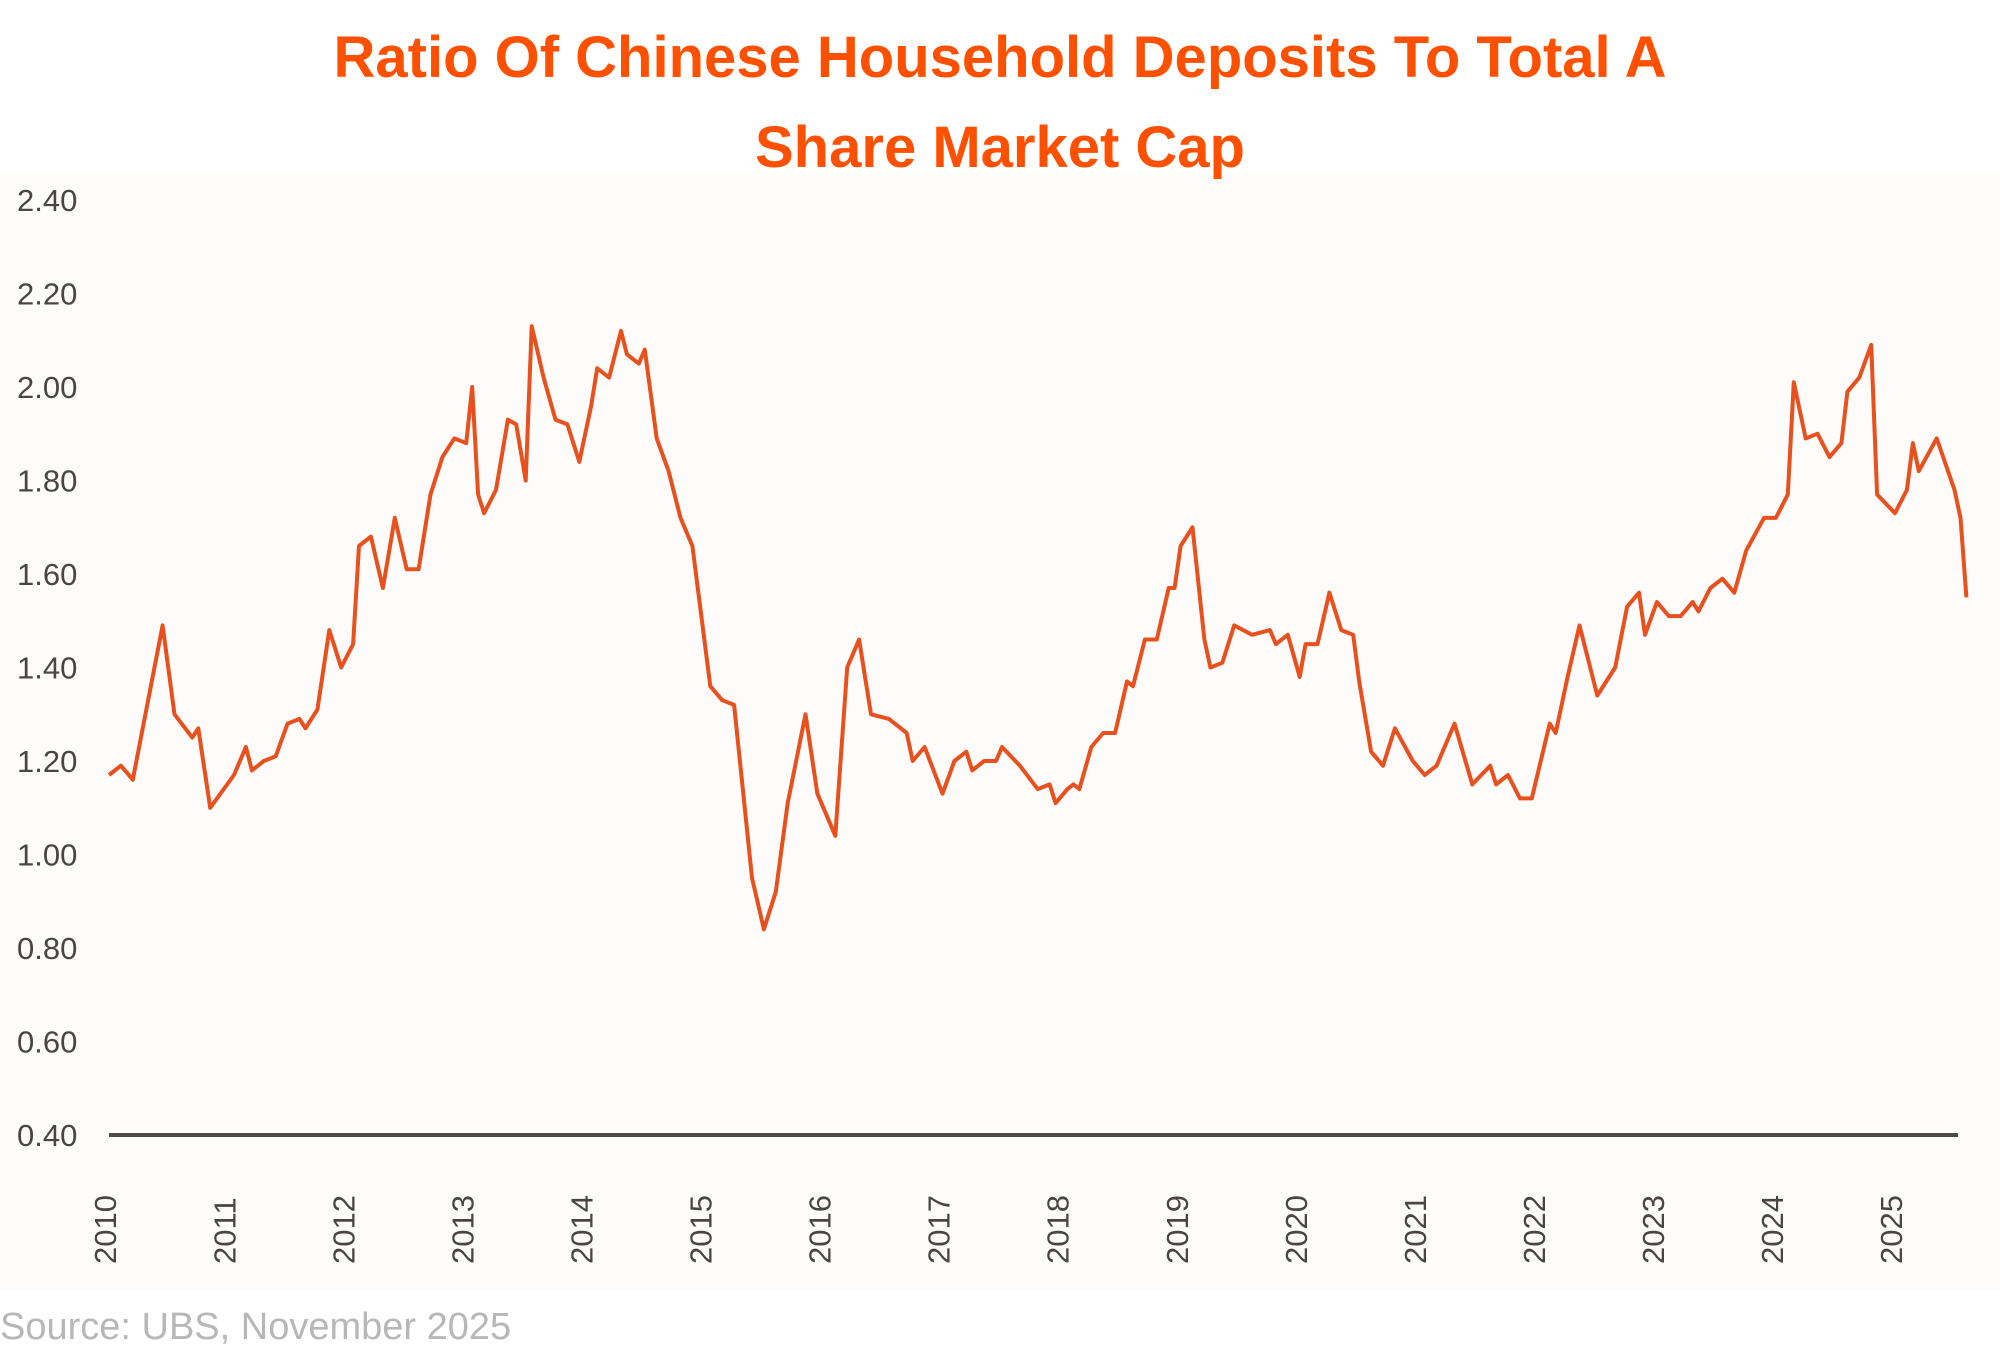  Describe the element at coordinates (47, 294) in the screenshot. I see `y-tick-label: 2.20` at that location.